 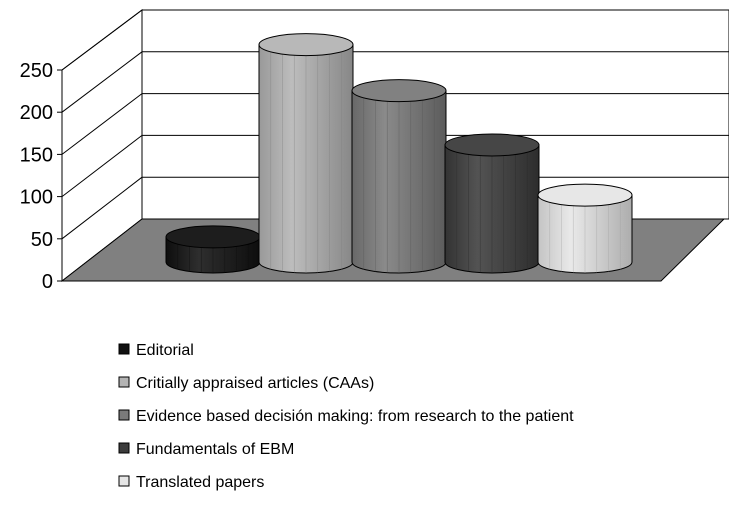 I want to click on legend-label: Translated papers, so click(x=200, y=482).